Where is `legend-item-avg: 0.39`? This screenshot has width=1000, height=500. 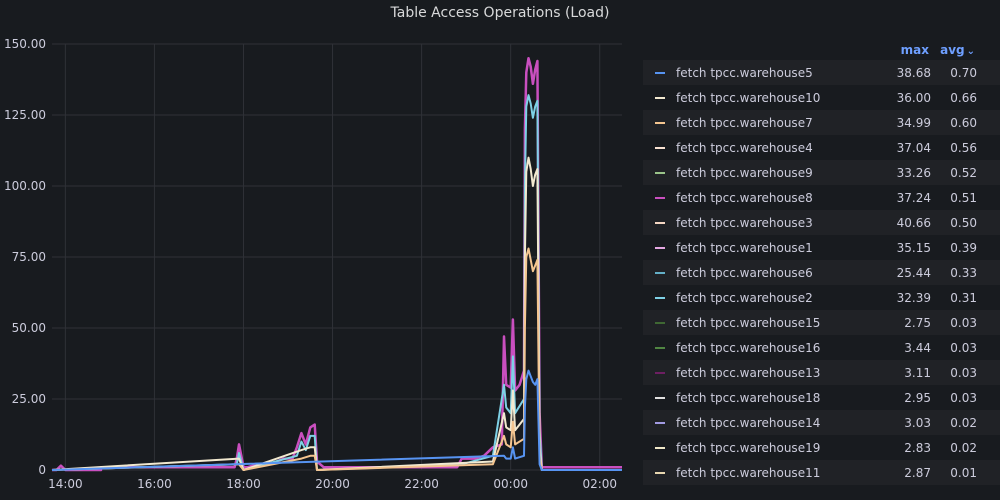 legend-item-avg: 0.39 is located at coordinates (963, 247).